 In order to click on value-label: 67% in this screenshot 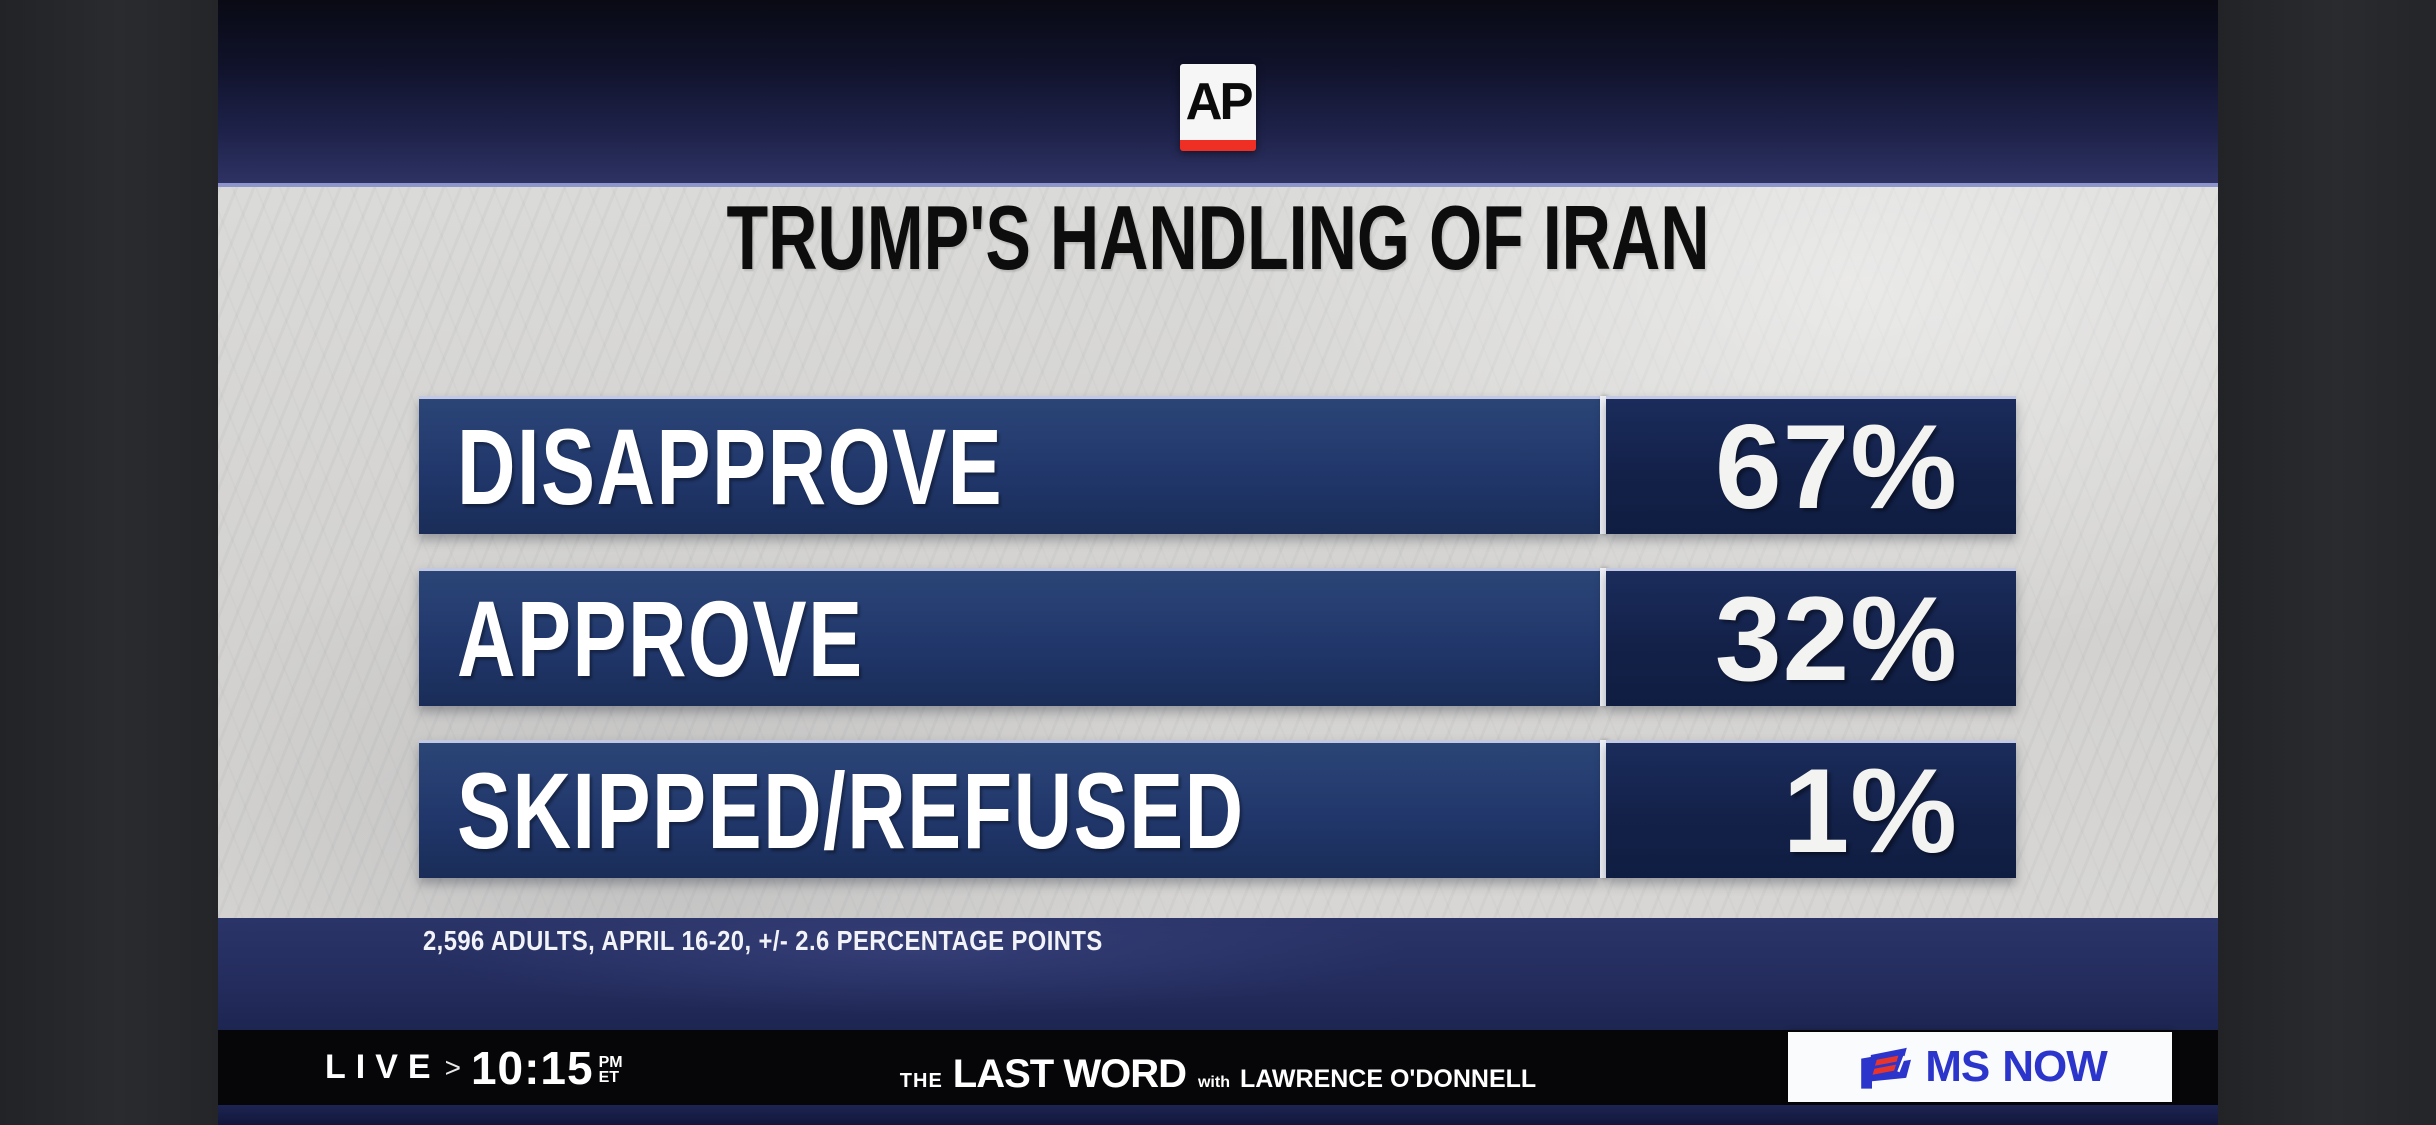, I will do `click(1836, 466)`.